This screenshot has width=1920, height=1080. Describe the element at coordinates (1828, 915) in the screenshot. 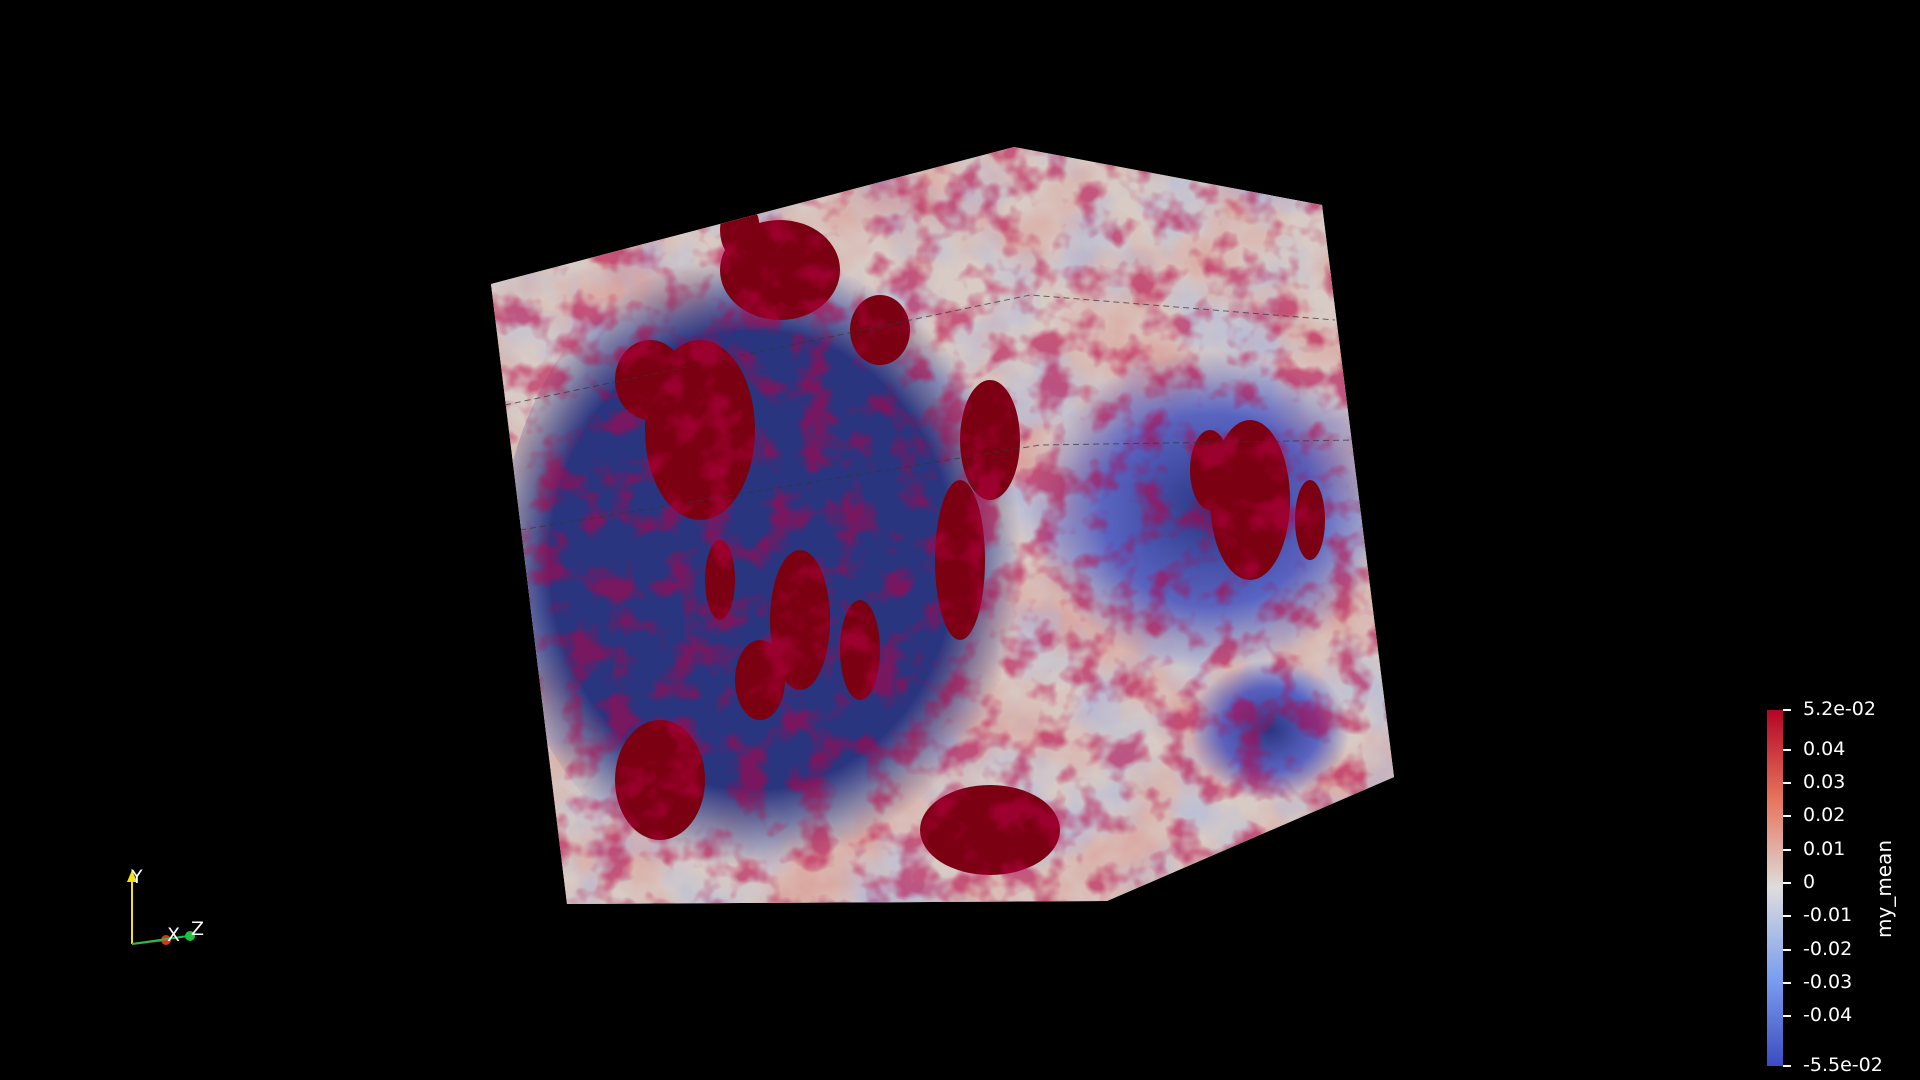

I see `scalar-bar-tick-label: -0.01` at that location.